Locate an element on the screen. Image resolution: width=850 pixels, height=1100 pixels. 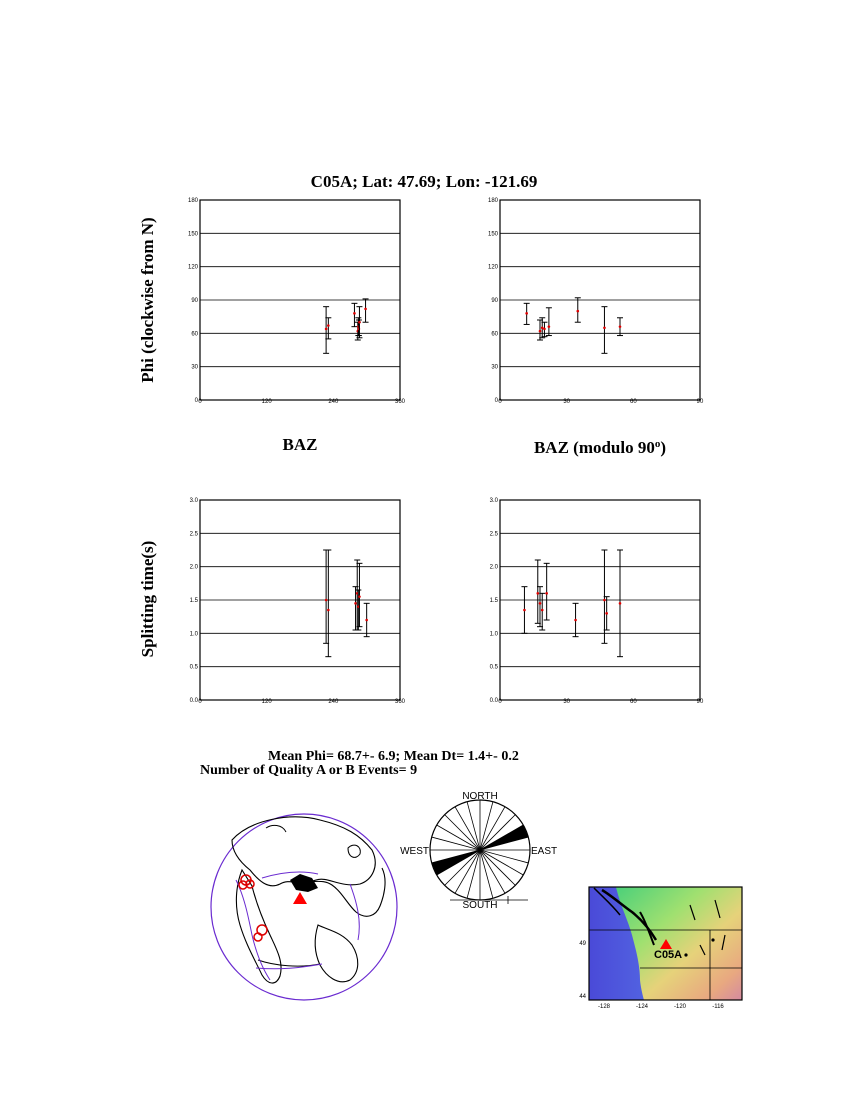
lat-tick-label: 44 is located at coordinates (582, 997).